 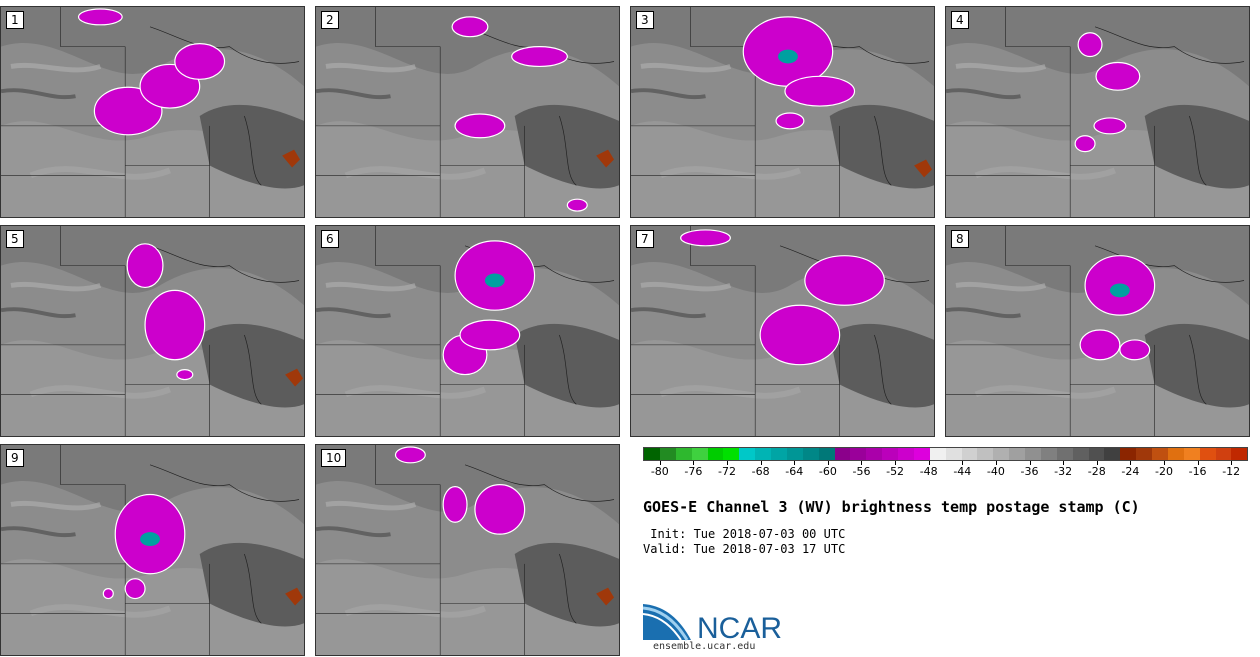 I want to click on tick-label: -80, so click(x=659, y=471).